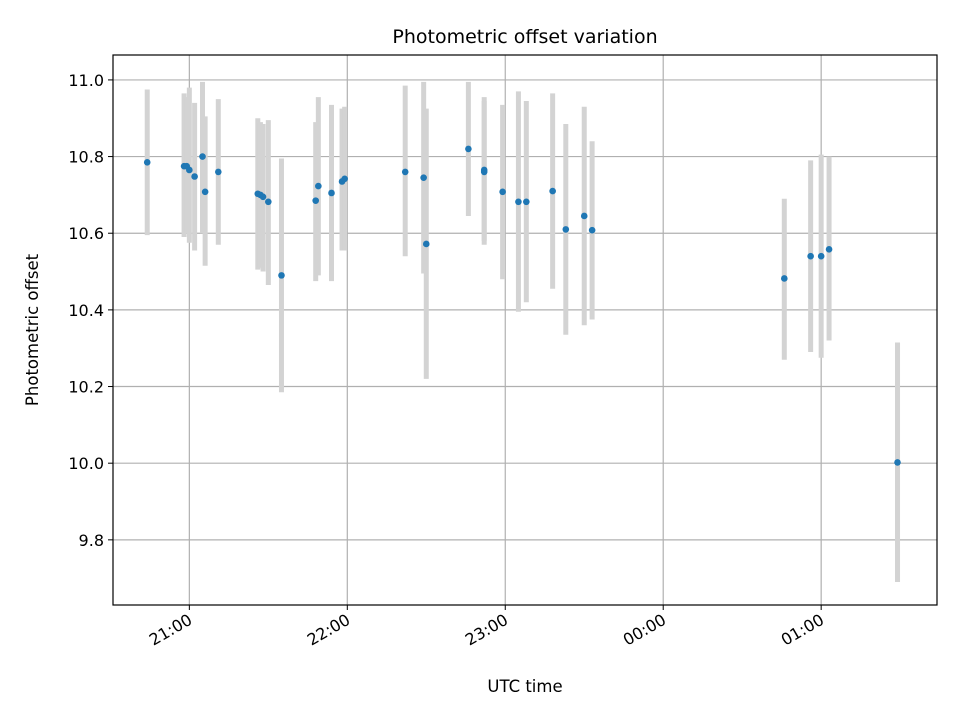 Image resolution: width=960 pixels, height=720 pixels. Describe the element at coordinates (91, 540) in the screenshot. I see `y-tick-label: 9.8` at that location.